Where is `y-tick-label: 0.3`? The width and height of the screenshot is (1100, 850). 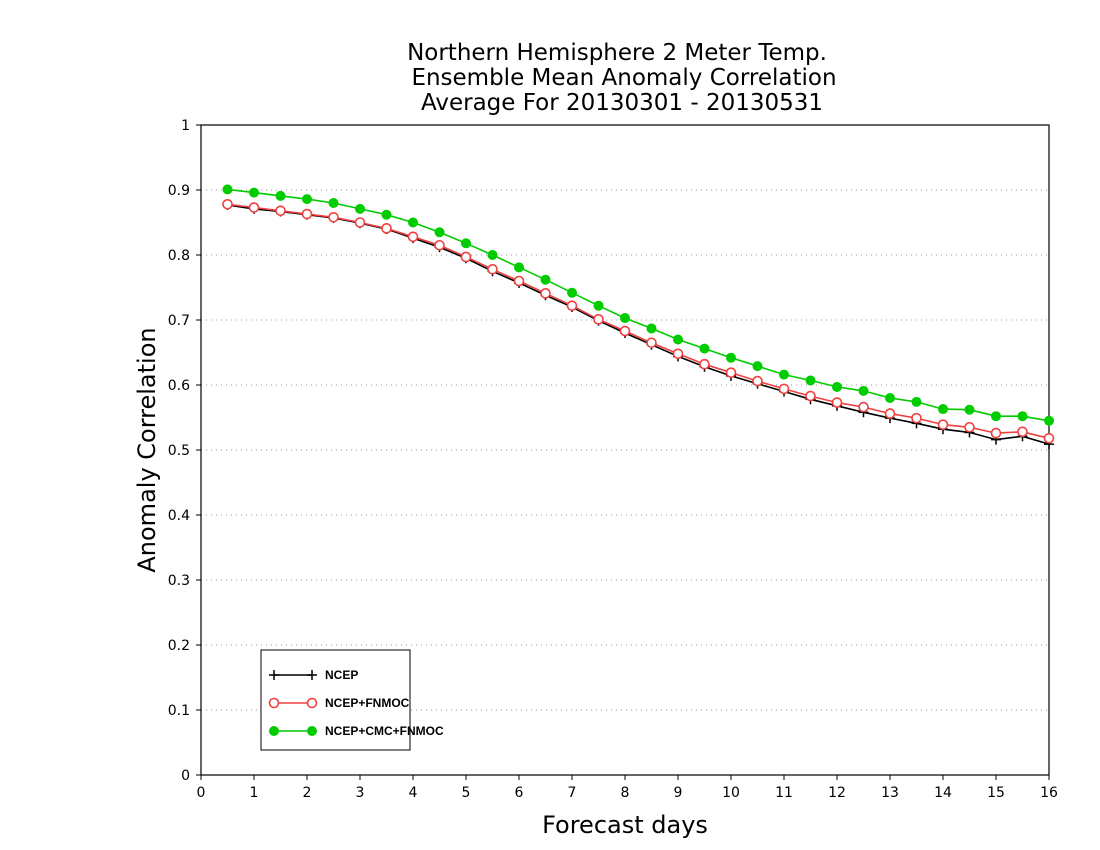
y-tick-label: 0.3 is located at coordinates (179, 581).